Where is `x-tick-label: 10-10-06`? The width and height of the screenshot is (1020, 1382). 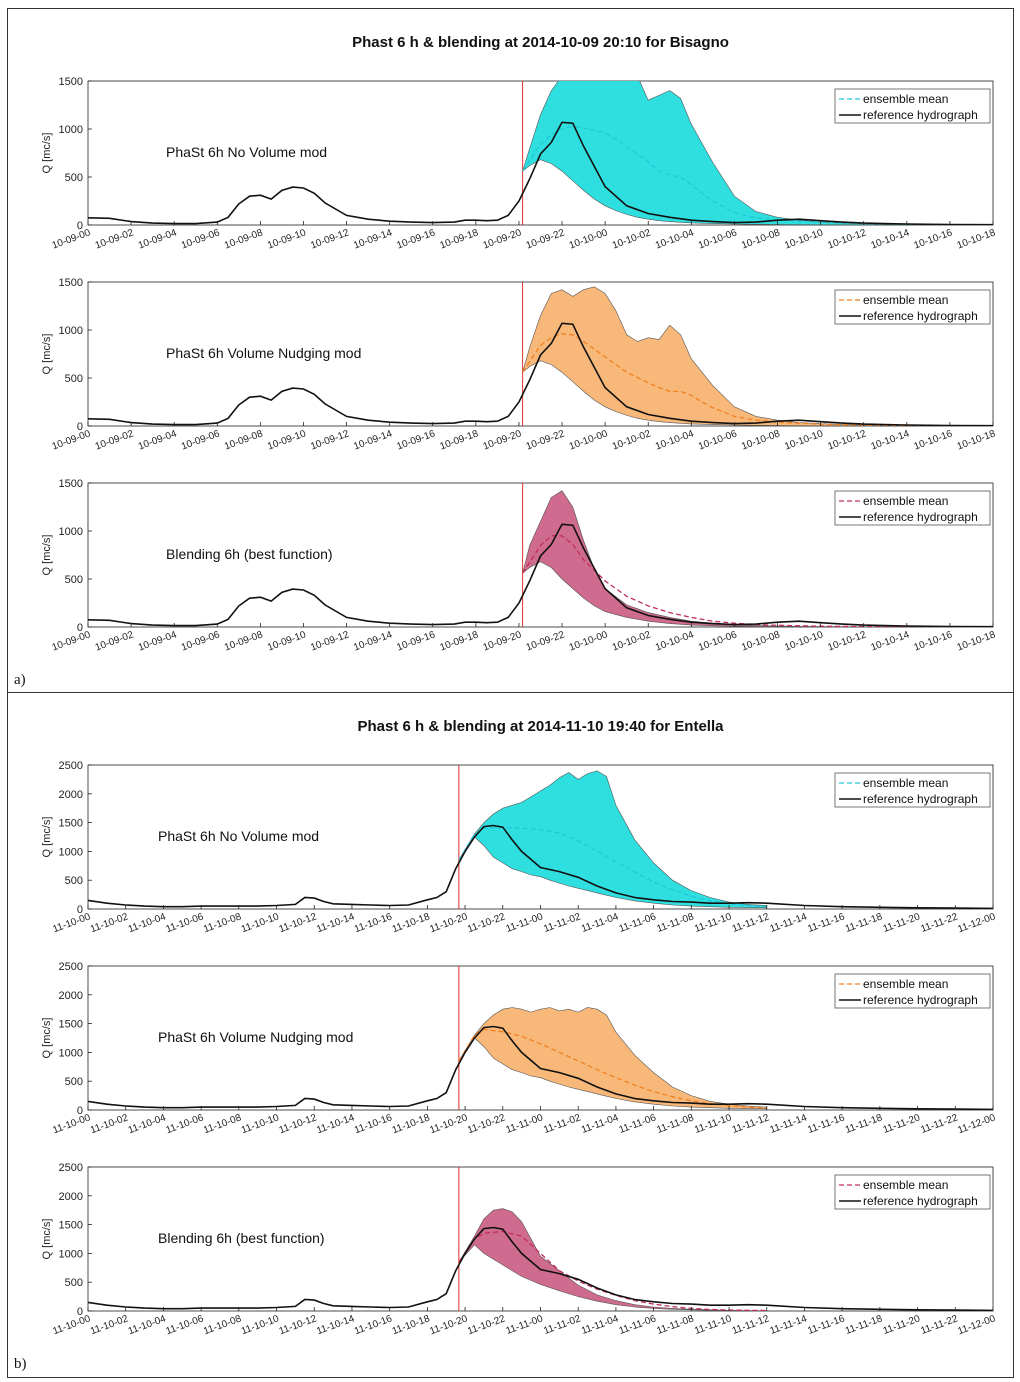 x-tick-label: 10-10-06 is located at coordinates (718, 239).